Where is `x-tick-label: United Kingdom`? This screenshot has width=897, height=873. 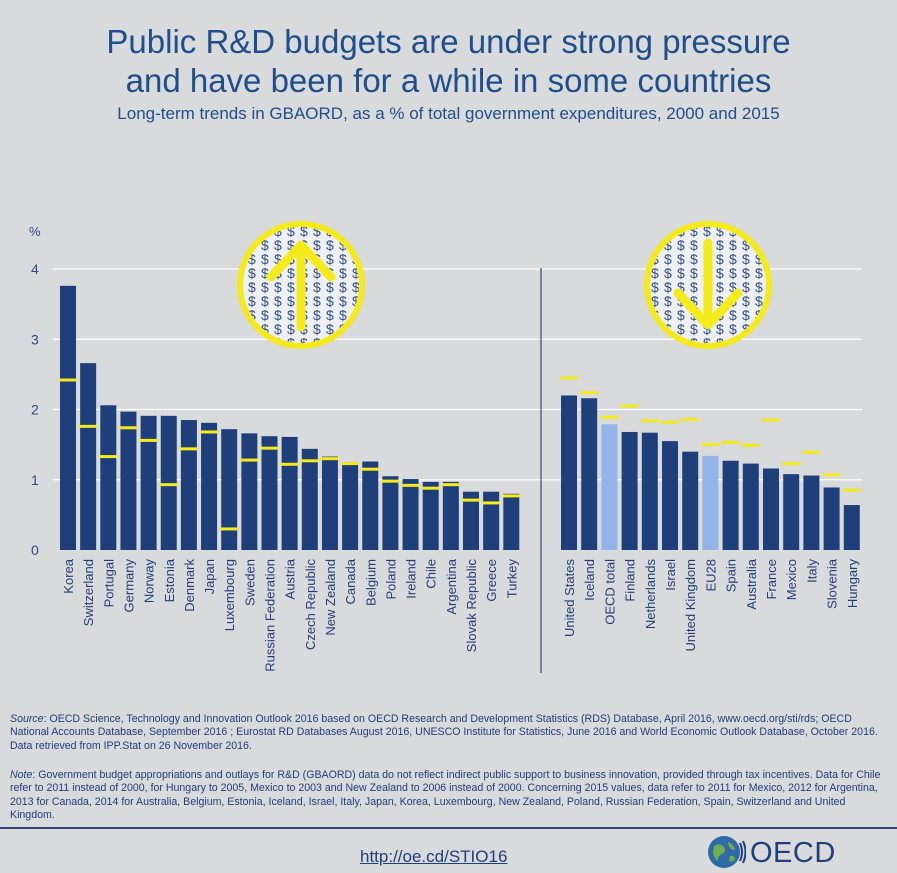 x-tick-label: United Kingdom is located at coordinates (690, 605).